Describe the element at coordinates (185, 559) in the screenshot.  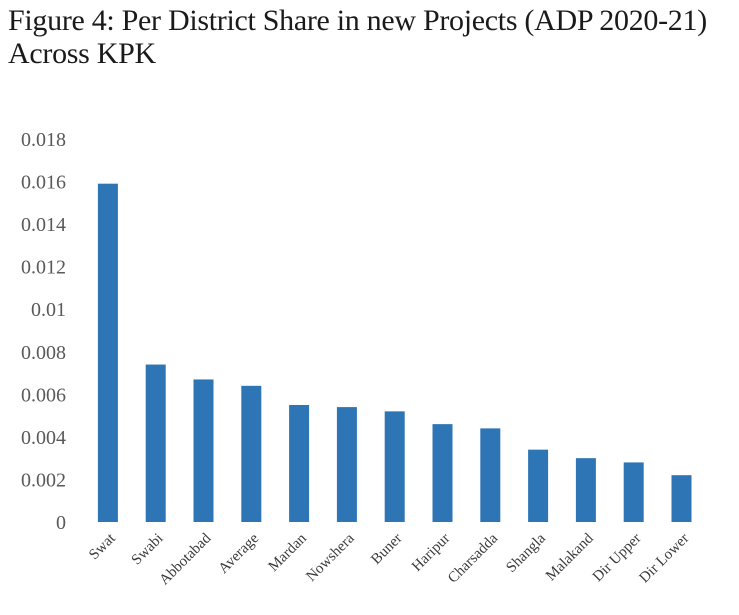
I see `x-tick-label: Abbotabad` at that location.